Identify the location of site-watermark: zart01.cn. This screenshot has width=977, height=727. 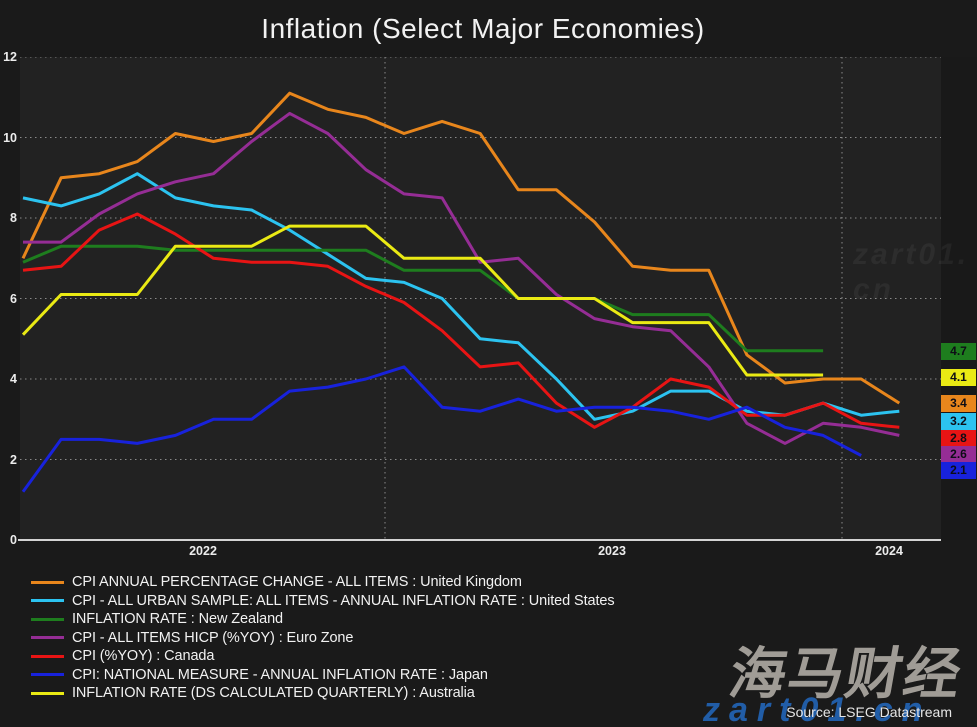
(817, 709).